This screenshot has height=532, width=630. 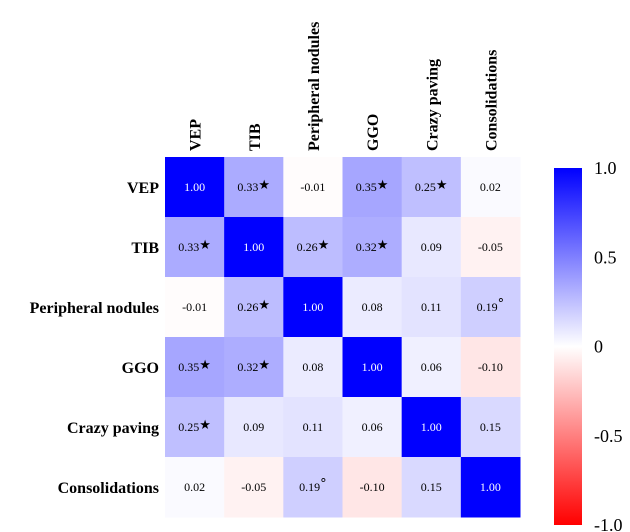 What do you see at coordinates (373, 132) in the screenshot?
I see `column-label: GGO` at bounding box center [373, 132].